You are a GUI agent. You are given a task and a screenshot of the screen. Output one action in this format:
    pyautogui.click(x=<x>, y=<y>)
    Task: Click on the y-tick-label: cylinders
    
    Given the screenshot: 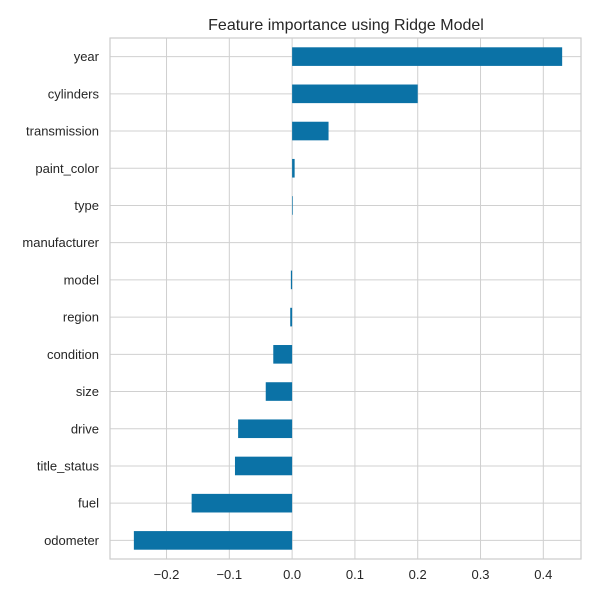 What is the action you would take?
    pyautogui.click(x=74, y=93)
    